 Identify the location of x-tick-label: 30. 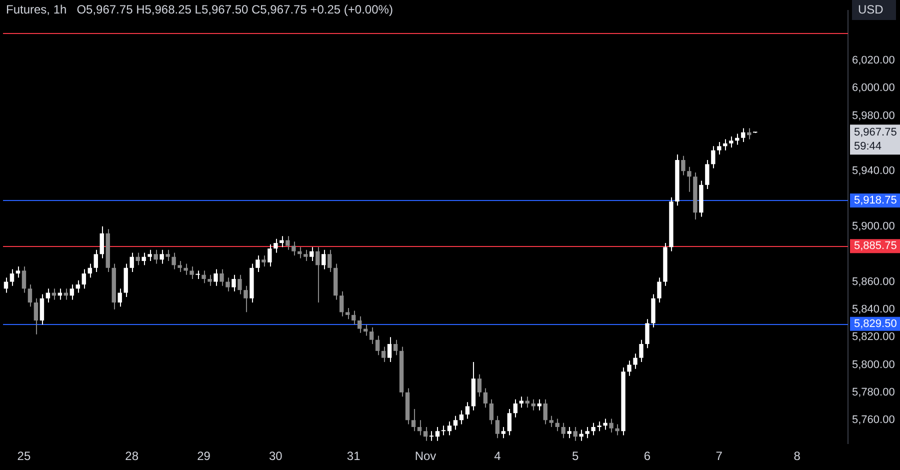
(276, 456).